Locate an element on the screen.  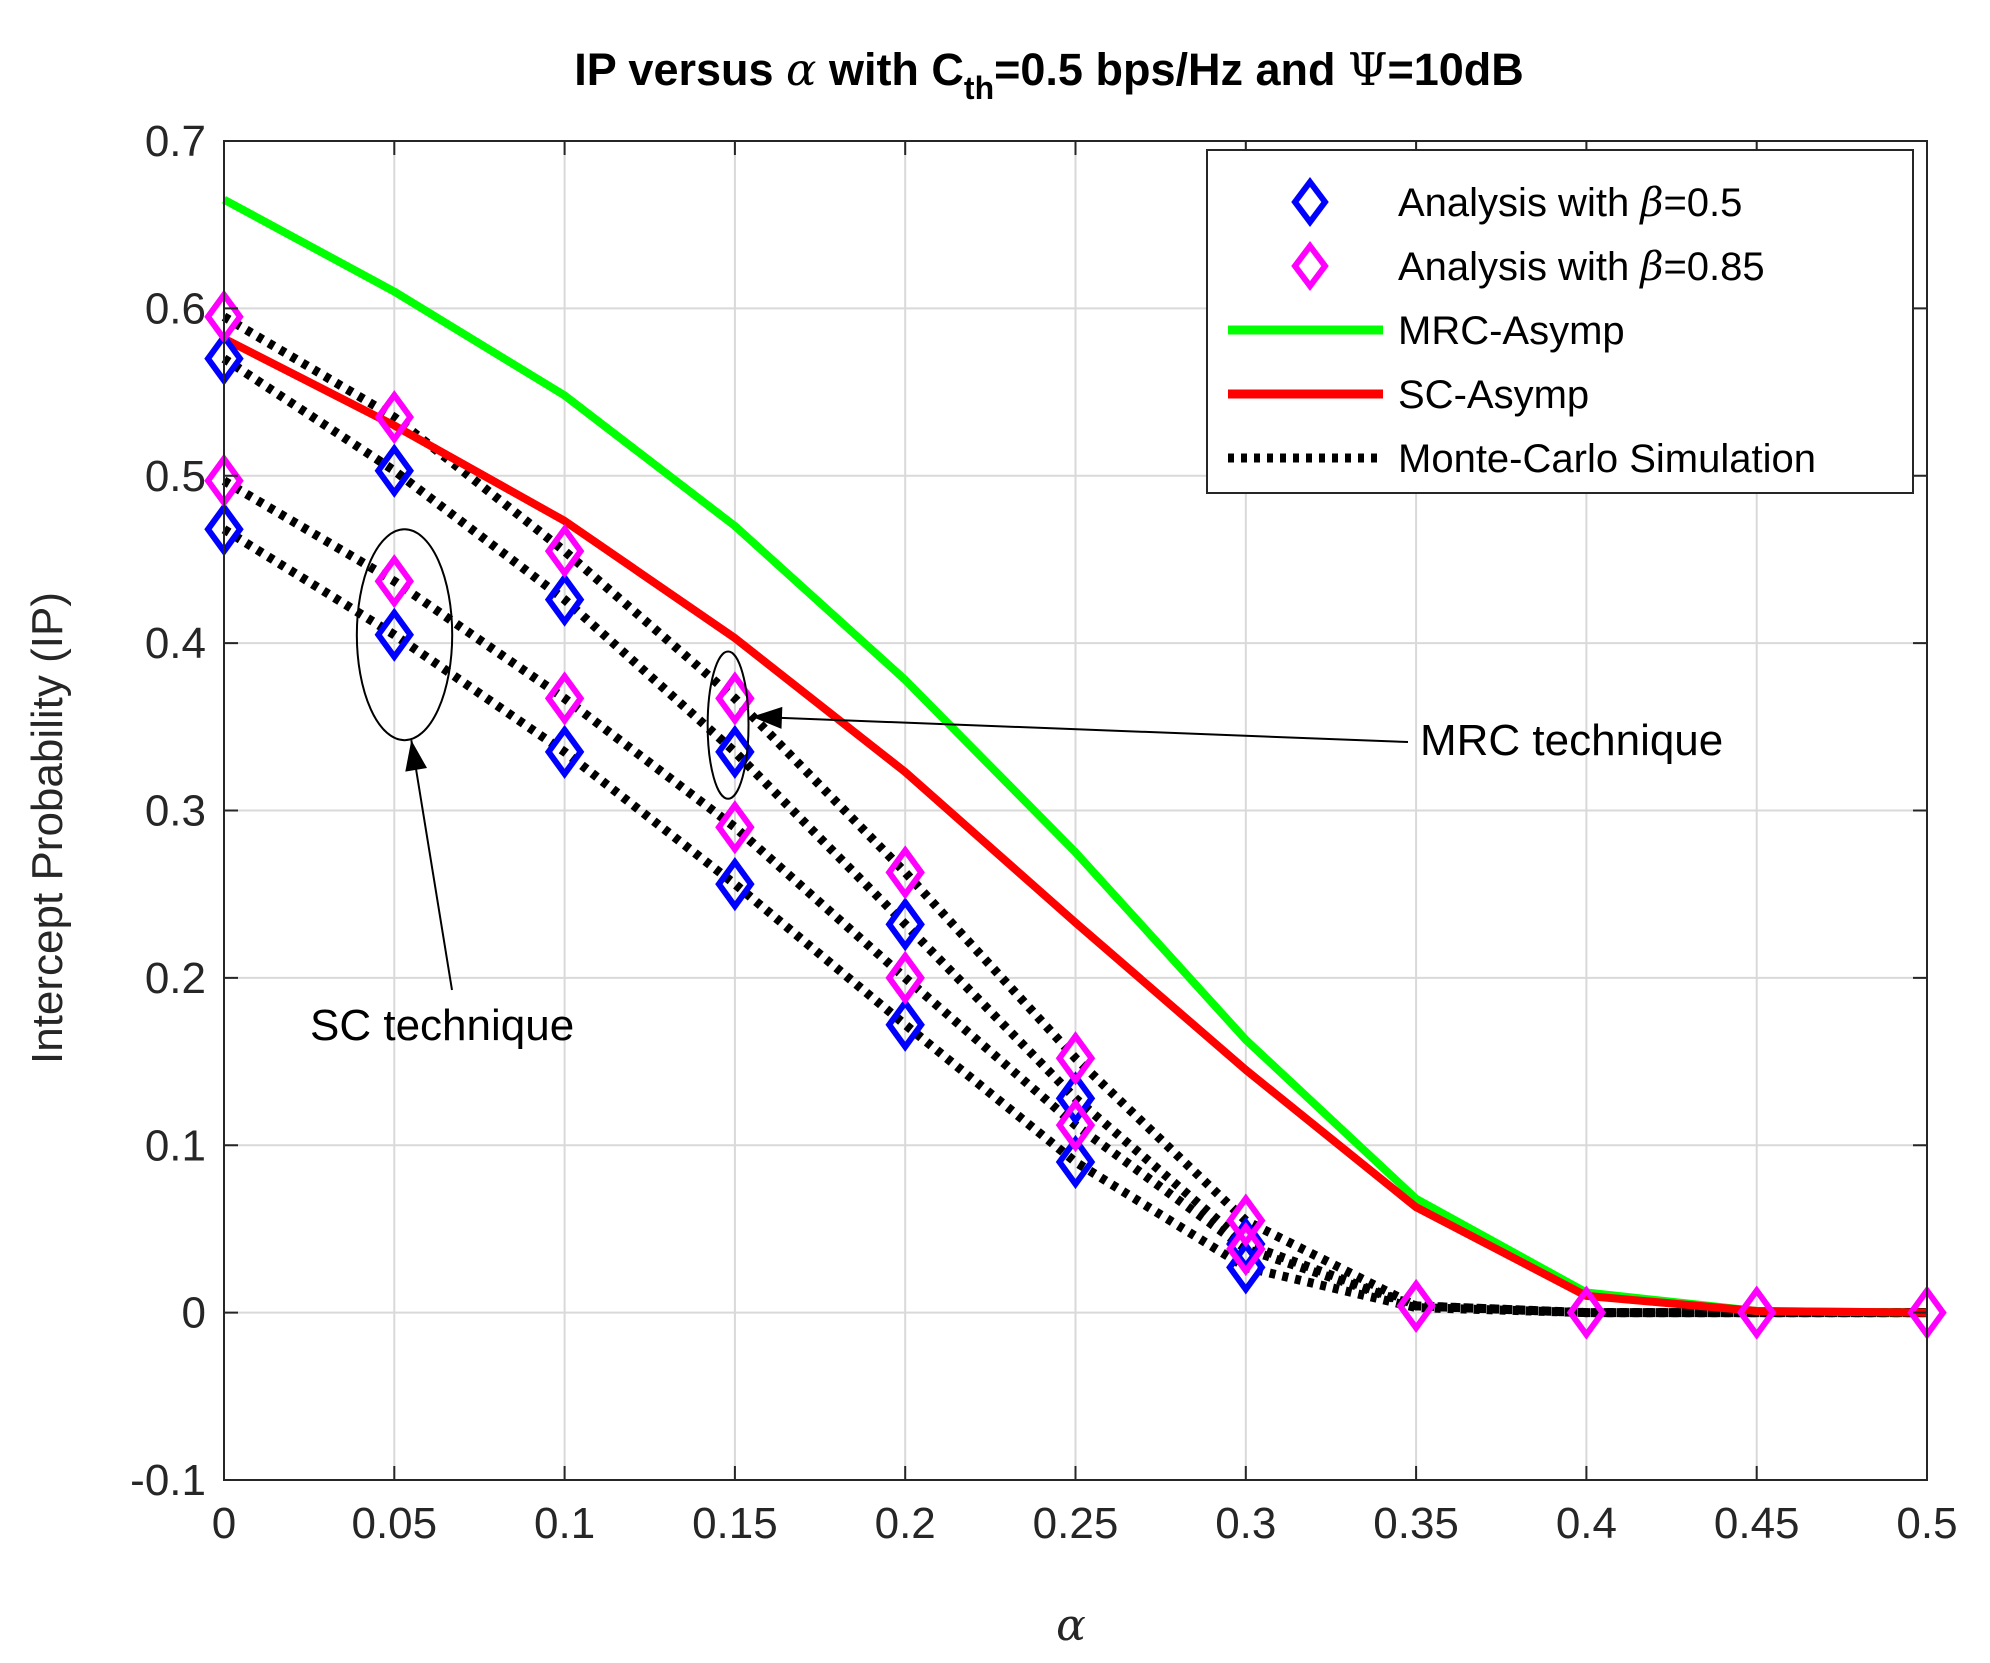
y-tick-label: 0.7 is located at coordinates (175, 141).